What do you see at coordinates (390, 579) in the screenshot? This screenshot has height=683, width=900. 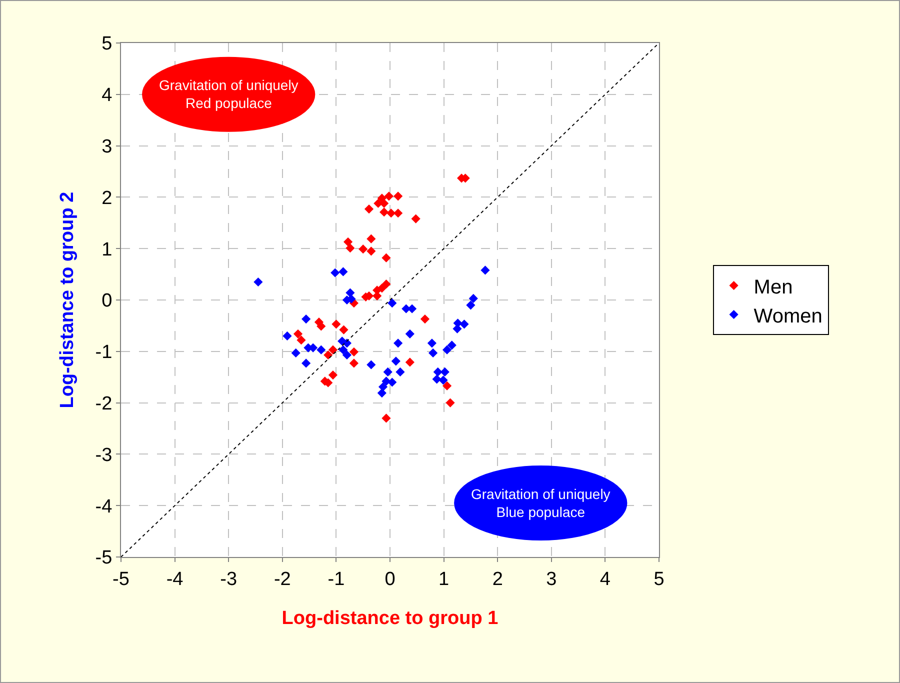 I see `x-tick-label: 0` at bounding box center [390, 579].